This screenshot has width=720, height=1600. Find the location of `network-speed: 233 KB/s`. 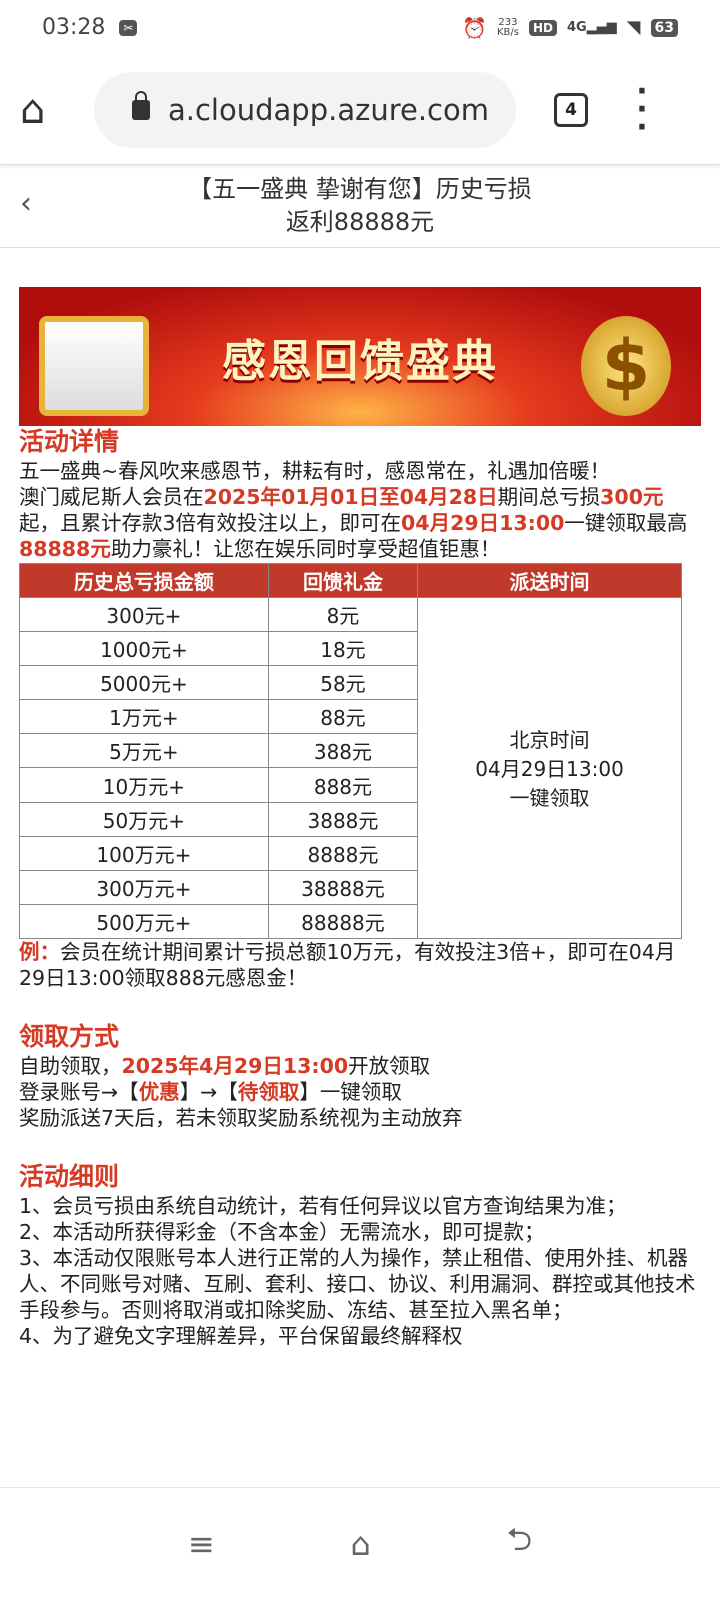

network-speed: 233 KB/s is located at coordinates (507, 27).